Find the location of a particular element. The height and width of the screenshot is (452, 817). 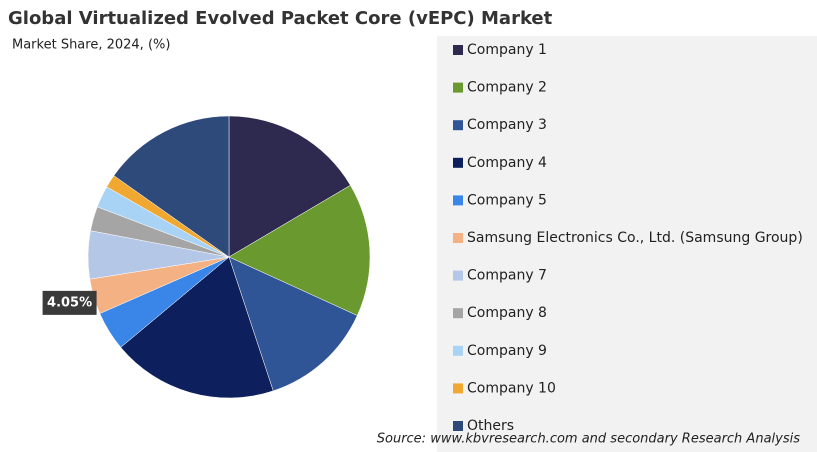

legend-label: Company 2 is located at coordinates (507, 88).